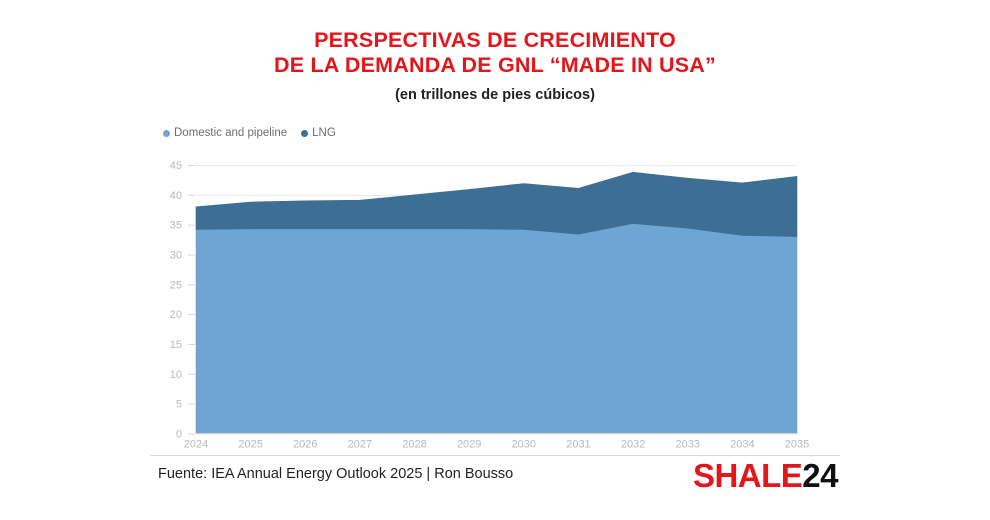  I want to click on x-tick-label-2034: 2034, so click(742, 445).